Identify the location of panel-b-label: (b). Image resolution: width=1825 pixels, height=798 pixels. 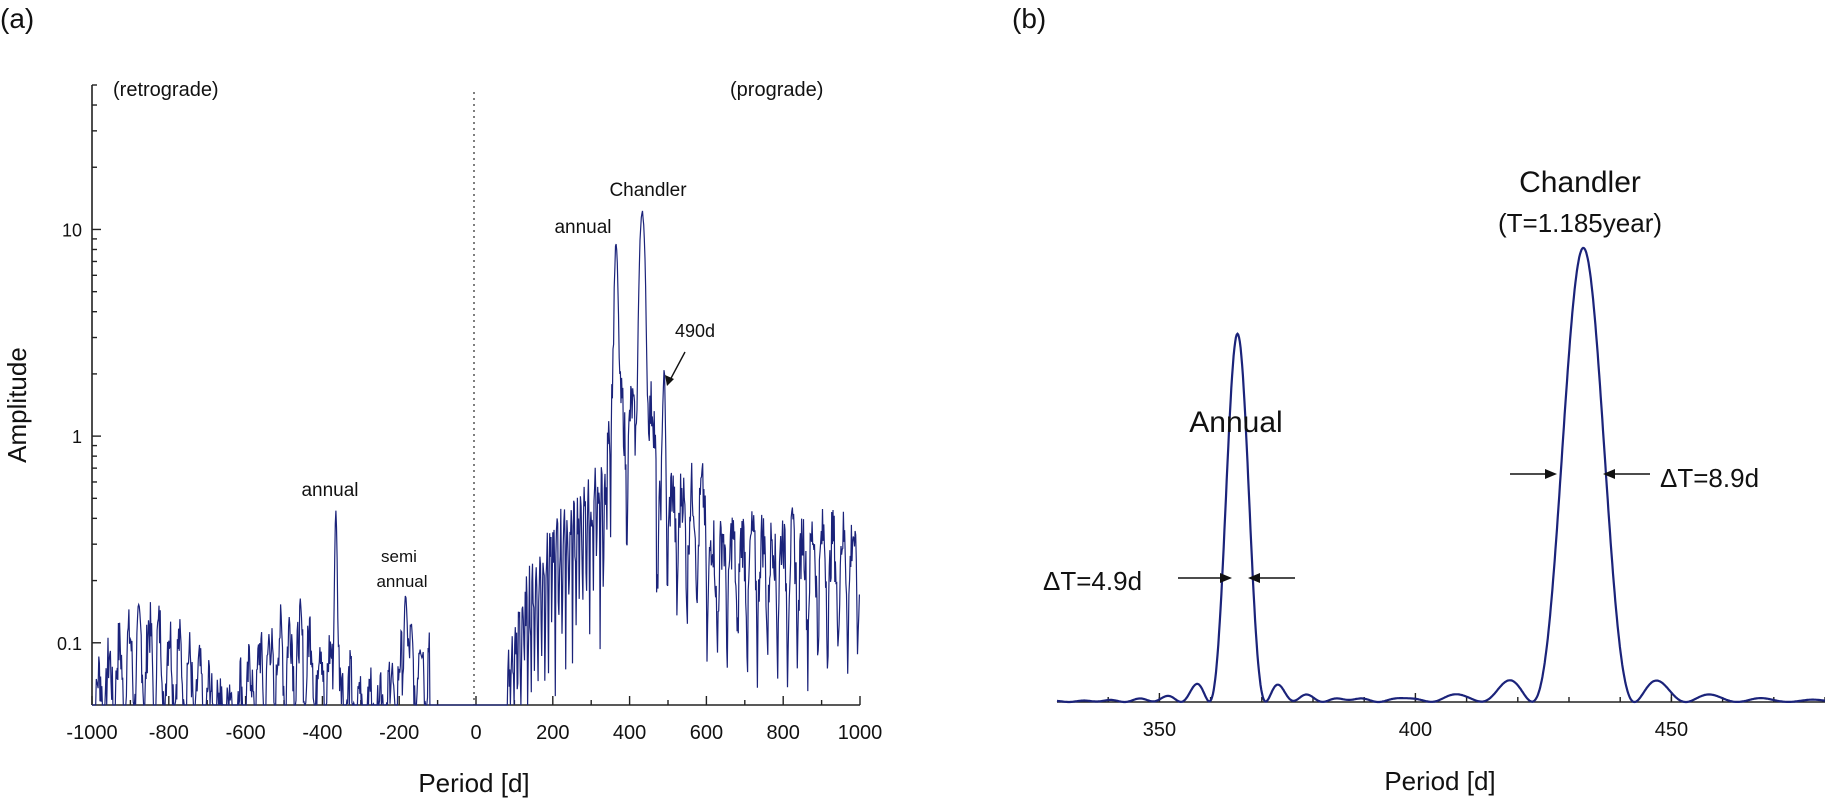
(1029, 18).